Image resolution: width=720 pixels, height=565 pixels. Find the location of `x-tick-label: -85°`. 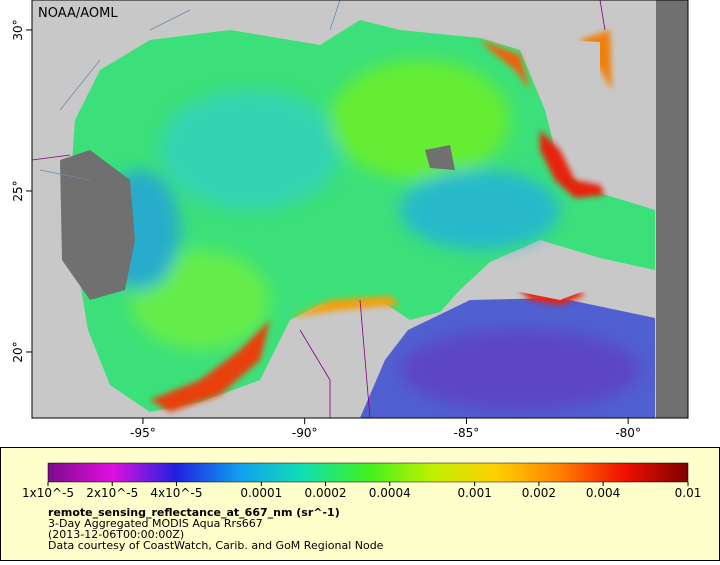

x-tick-label: -85° is located at coordinates (467, 433).